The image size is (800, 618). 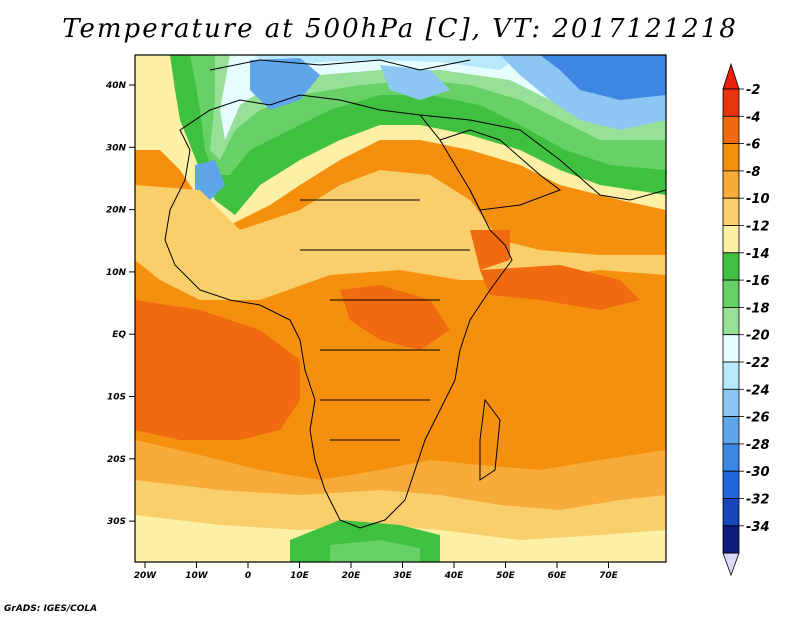 What do you see at coordinates (454, 576) in the screenshot?
I see `lon-tick-label: 40E` at bounding box center [454, 576].